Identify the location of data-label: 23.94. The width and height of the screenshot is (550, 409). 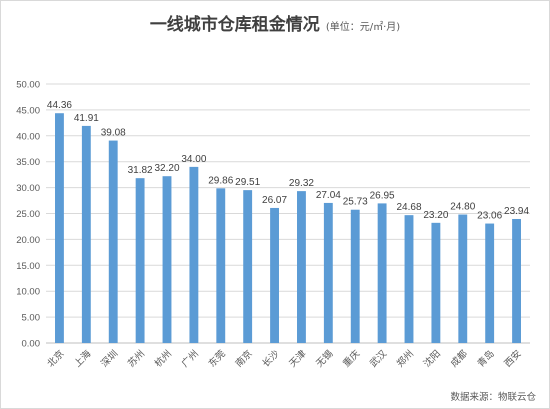
(516, 211).